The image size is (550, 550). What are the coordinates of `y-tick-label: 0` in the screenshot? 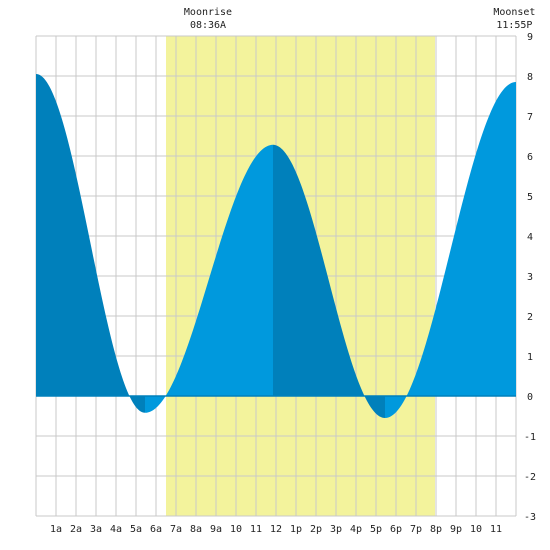 It's located at (530, 397).